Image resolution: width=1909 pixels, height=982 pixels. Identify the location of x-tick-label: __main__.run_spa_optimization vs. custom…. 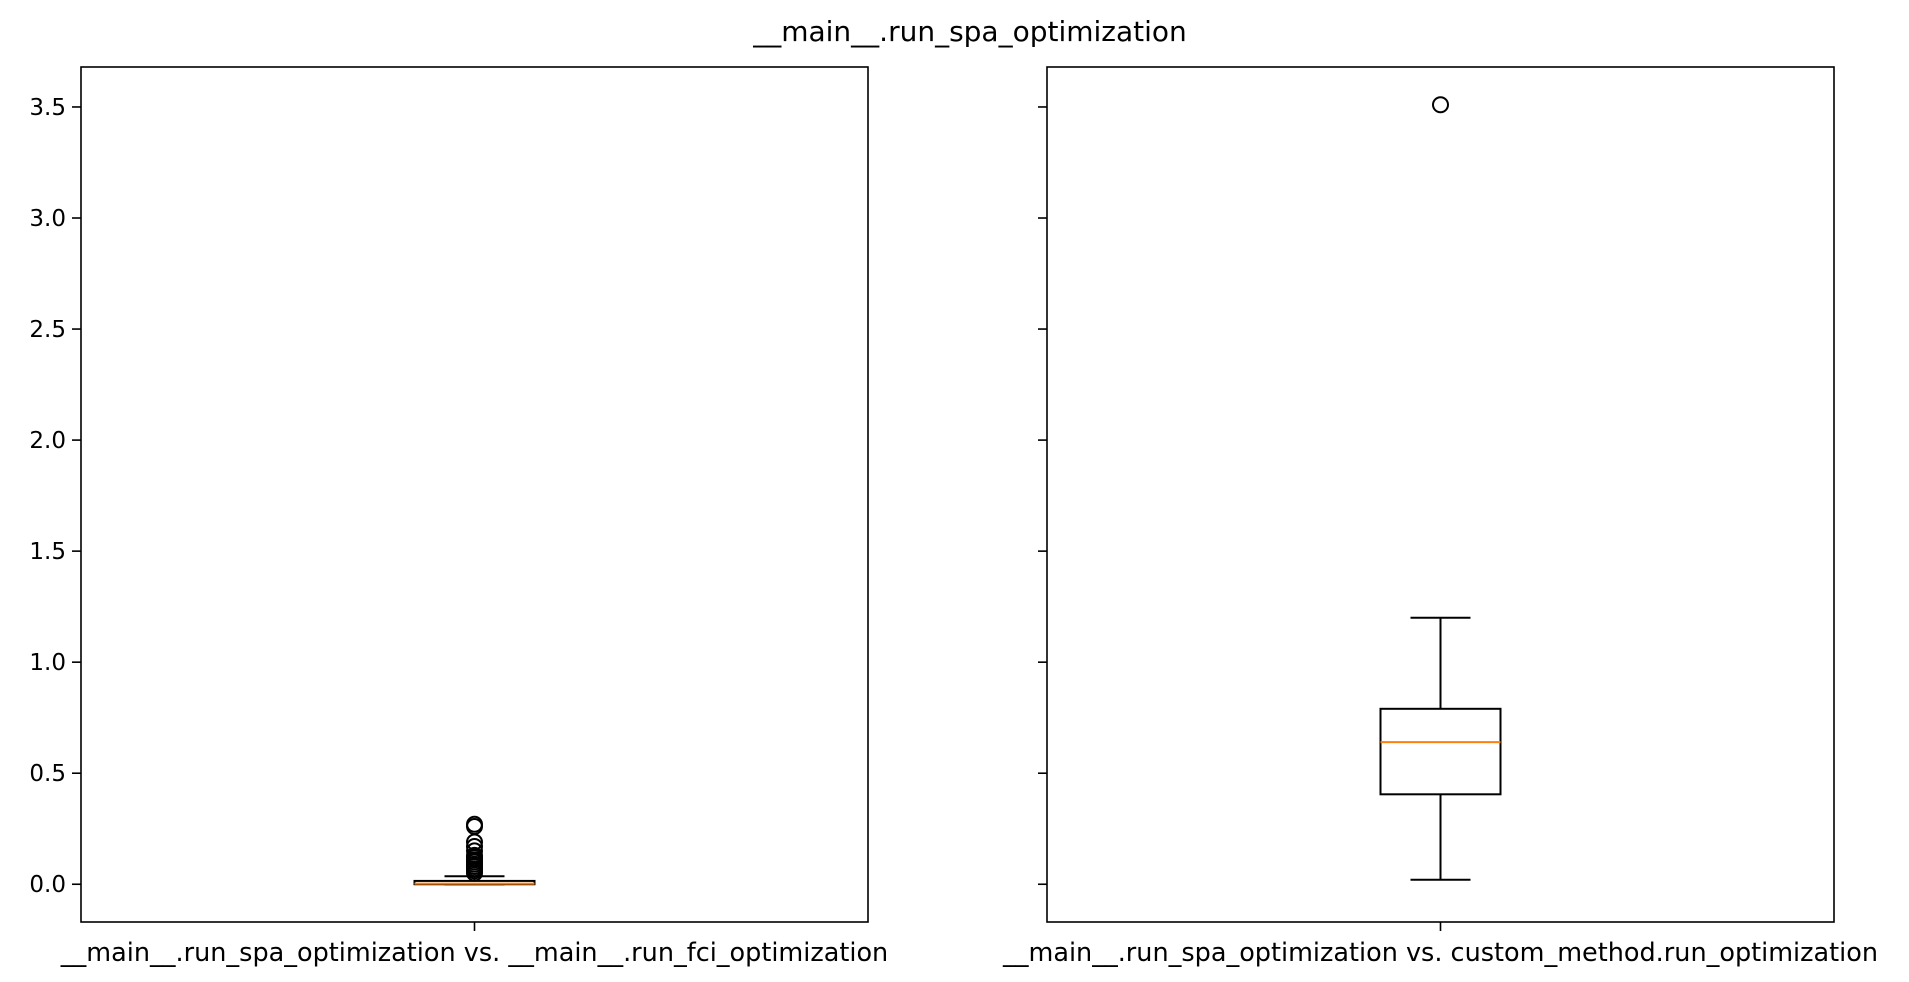
(1440, 953).